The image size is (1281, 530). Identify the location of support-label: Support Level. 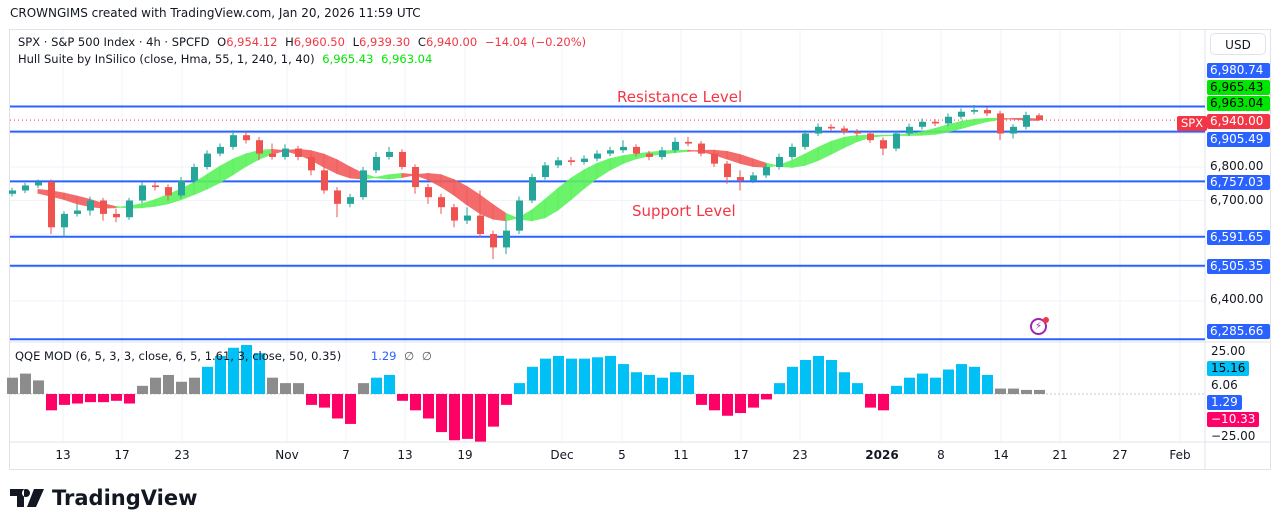
(684, 211).